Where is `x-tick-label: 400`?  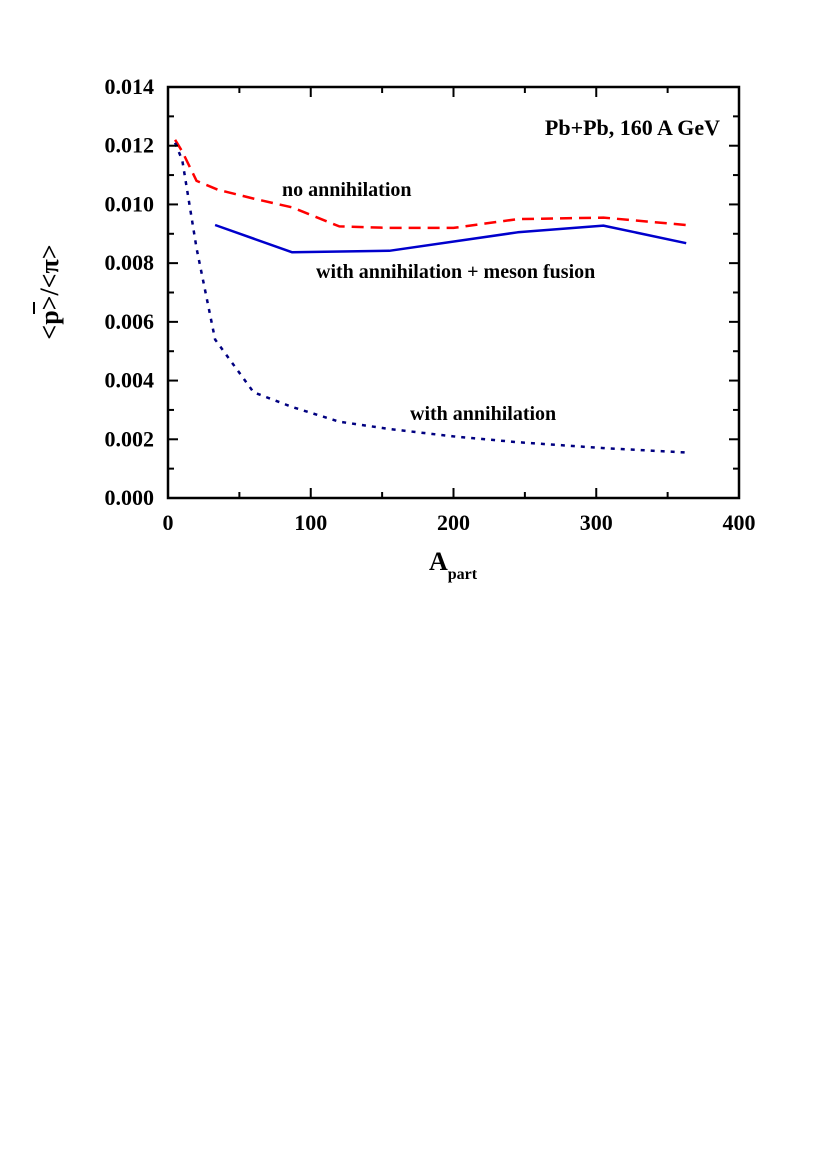 x-tick-label: 400 is located at coordinates (739, 522).